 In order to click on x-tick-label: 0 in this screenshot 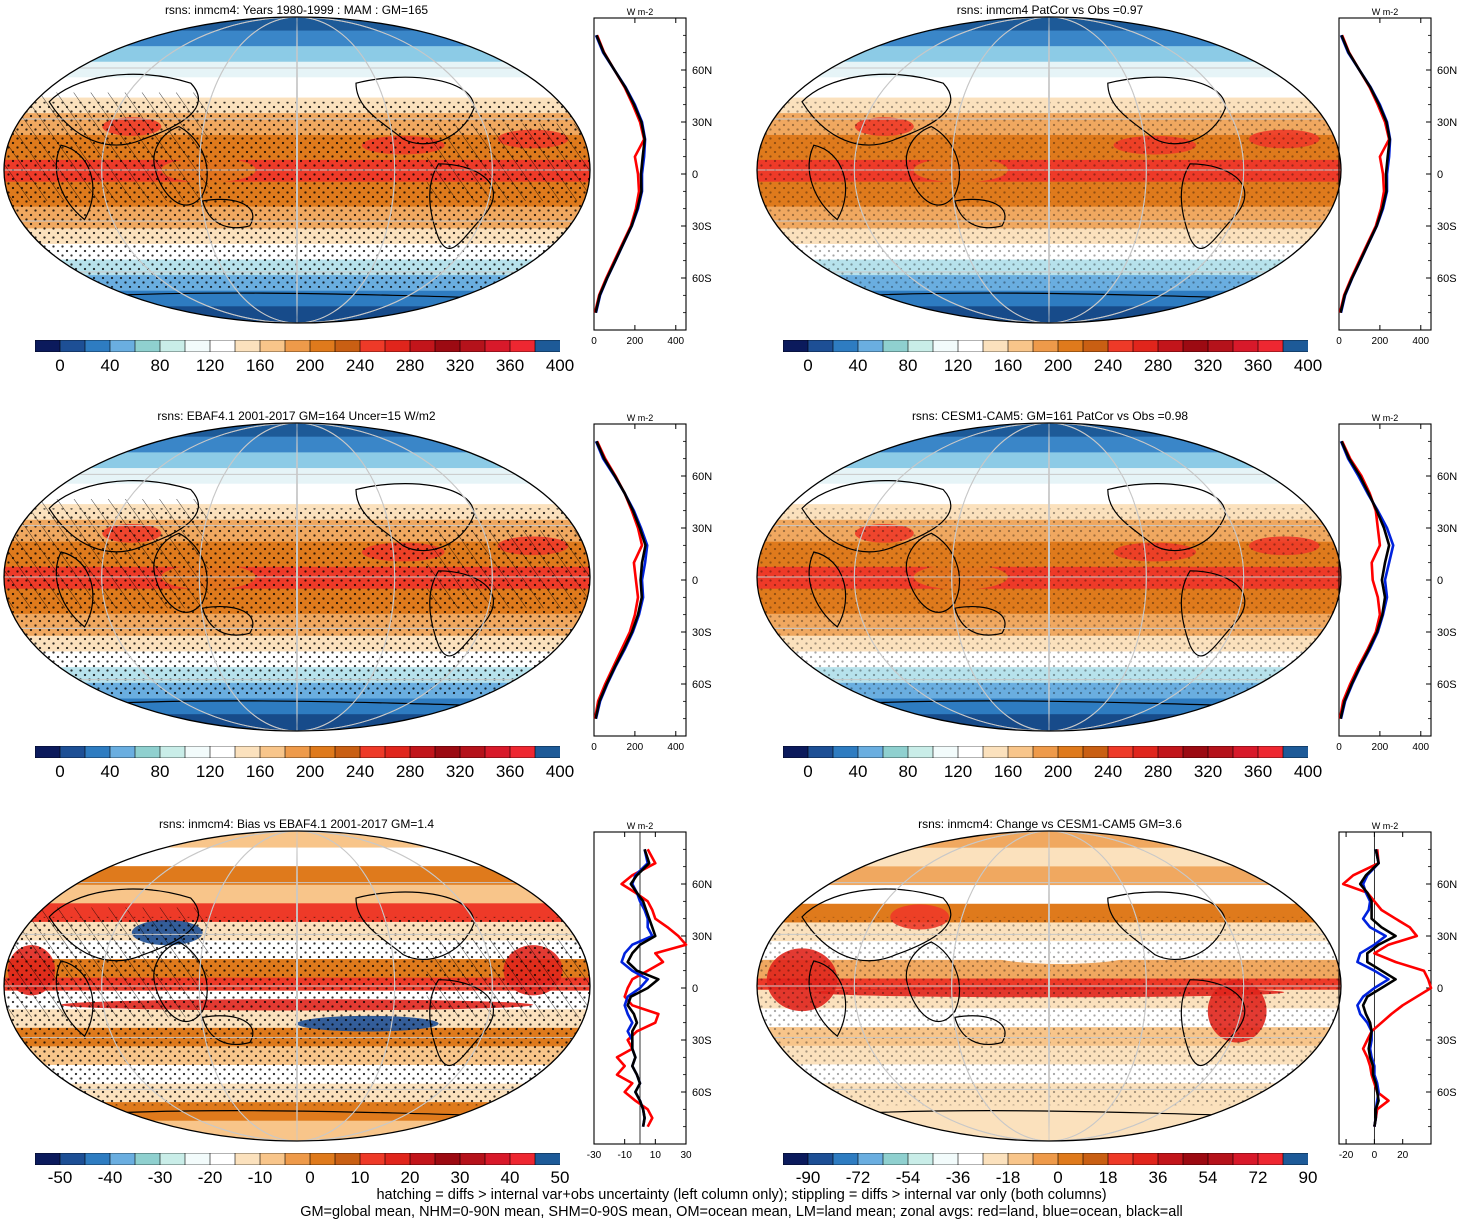, I will do `click(594, 341)`.